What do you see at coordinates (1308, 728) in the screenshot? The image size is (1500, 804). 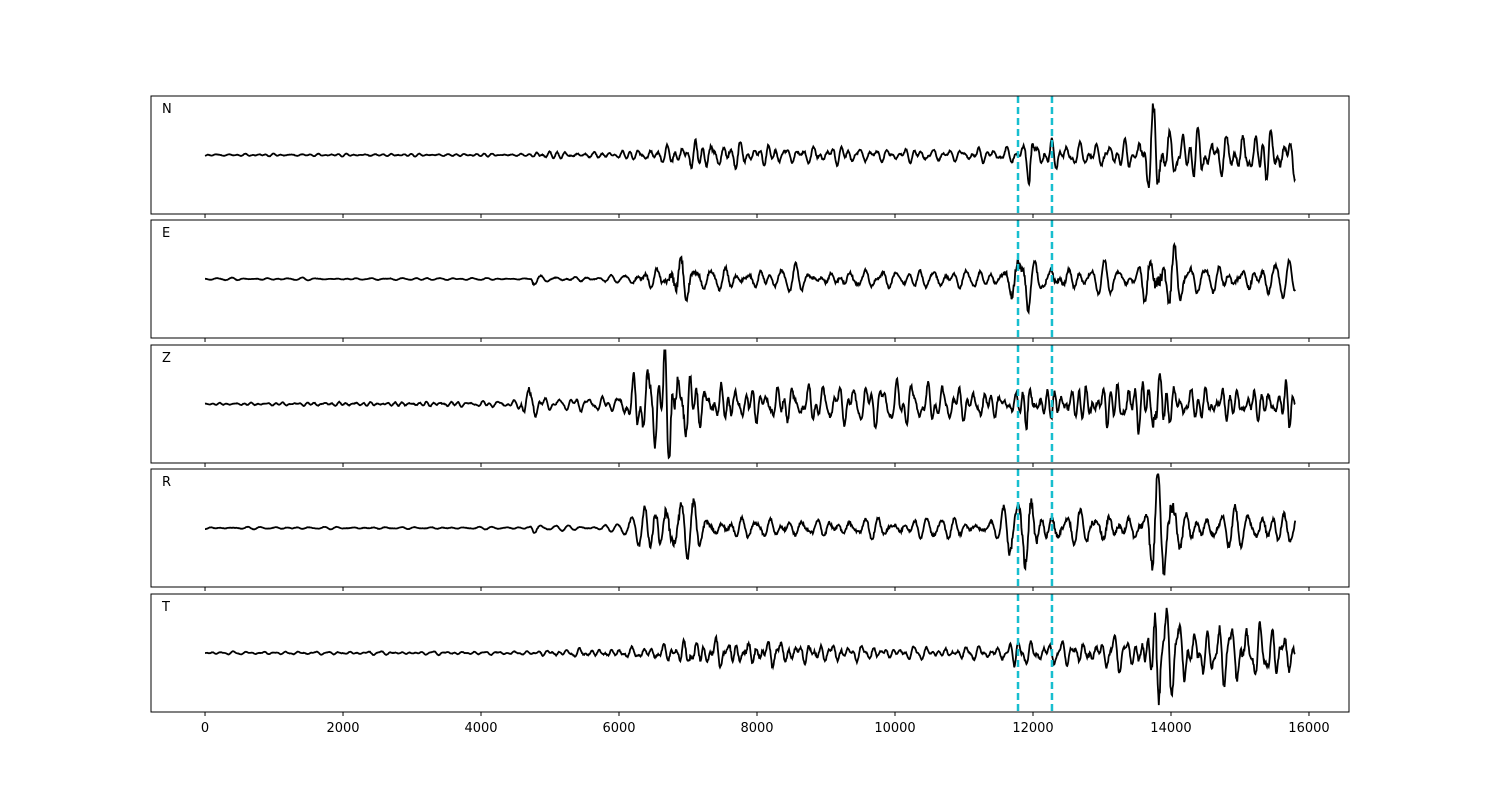 I see `x-tick-label: 16000` at bounding box center [1308, 728].